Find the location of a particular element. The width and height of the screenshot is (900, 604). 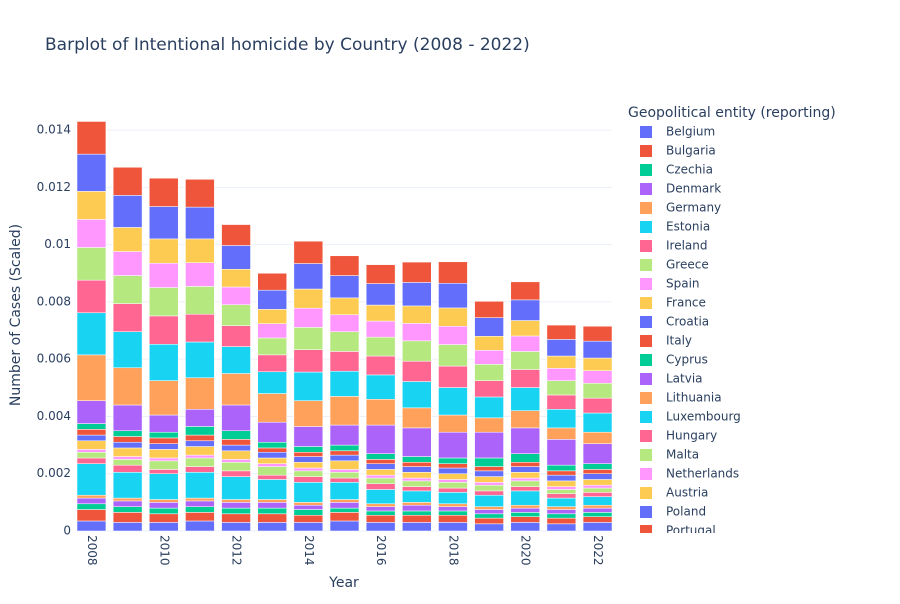

legend-label: Spain is located at coordinates (683, 284).